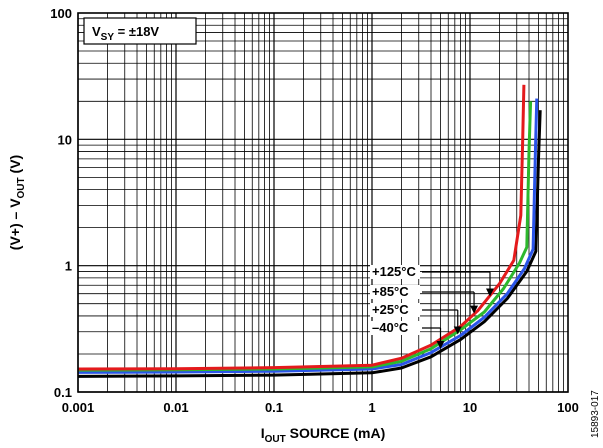 The width and height of the screenshot is (603, 448). Describe the element at coordinates (61, 203) in the screenshot. I see `y-tick-labels: 0.1 1 10 100` at that location.